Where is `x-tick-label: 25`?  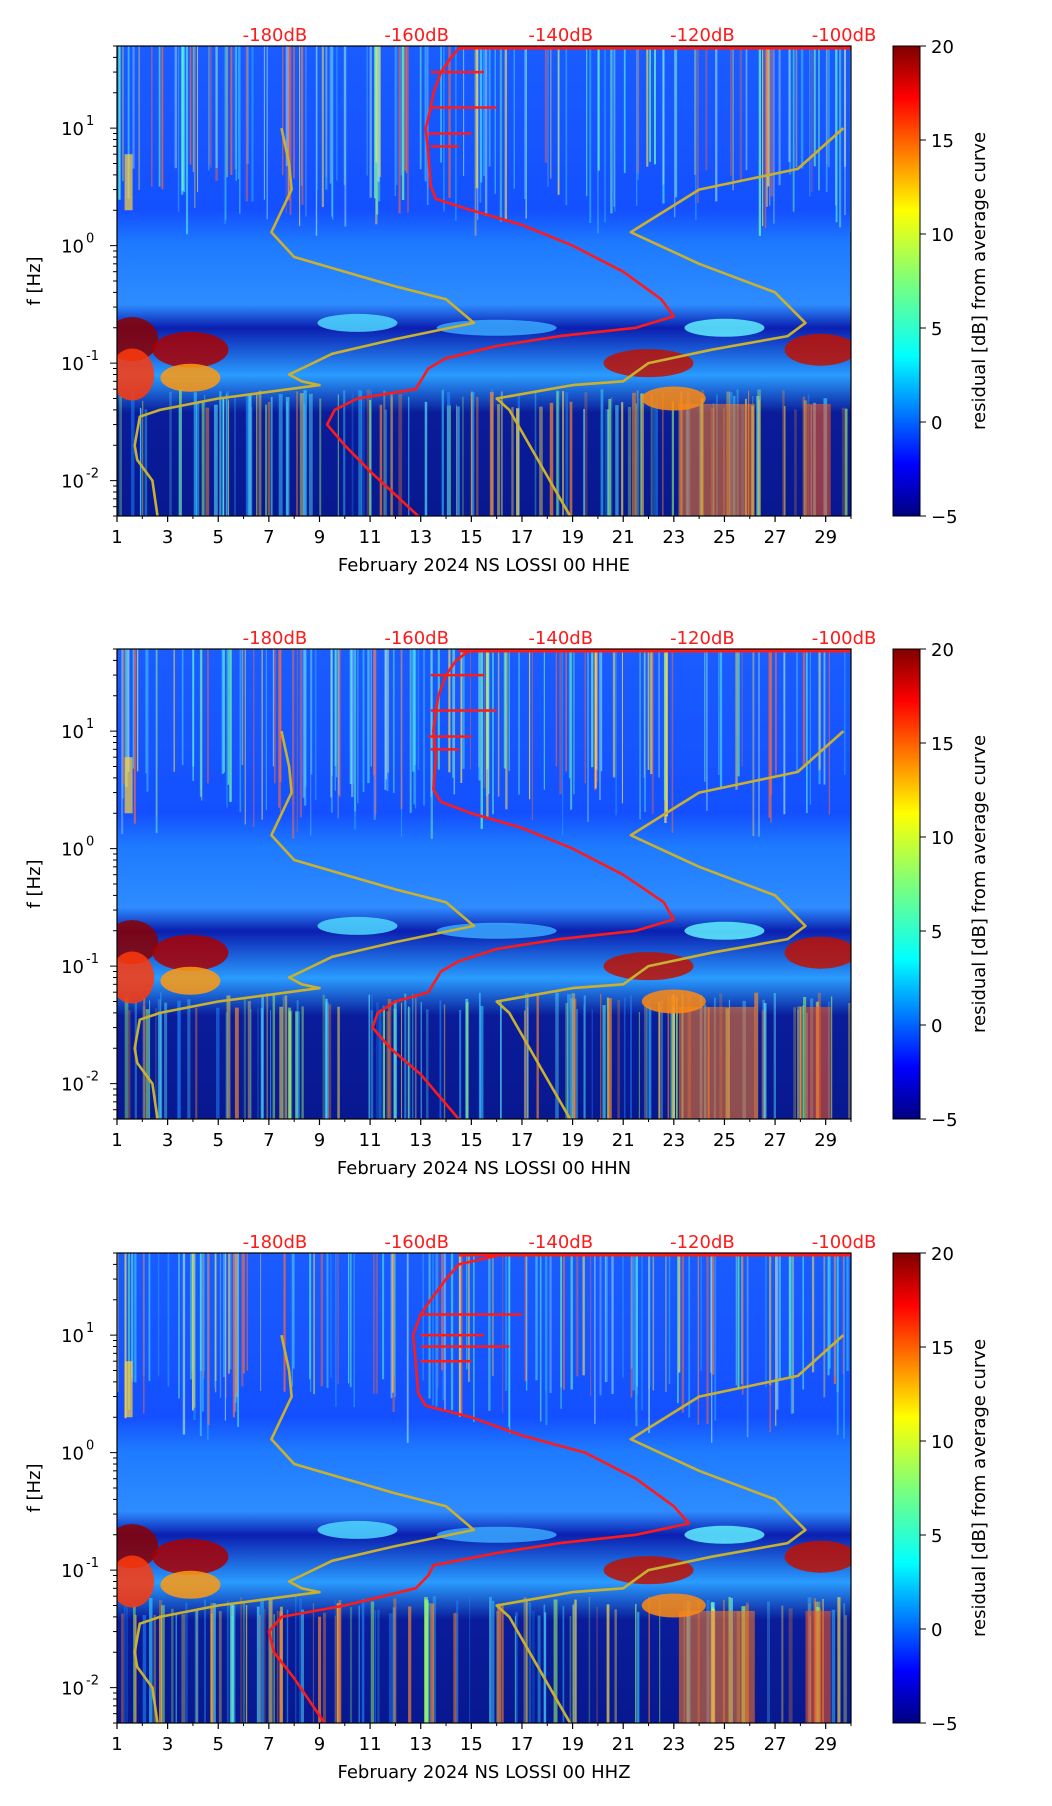 x-tick-label: 25 is located at coordinates (724, 537).